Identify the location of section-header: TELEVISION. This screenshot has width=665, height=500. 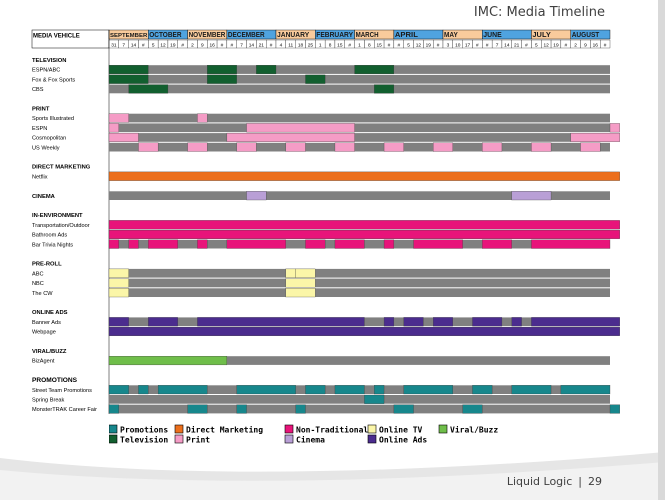
(49, 61).